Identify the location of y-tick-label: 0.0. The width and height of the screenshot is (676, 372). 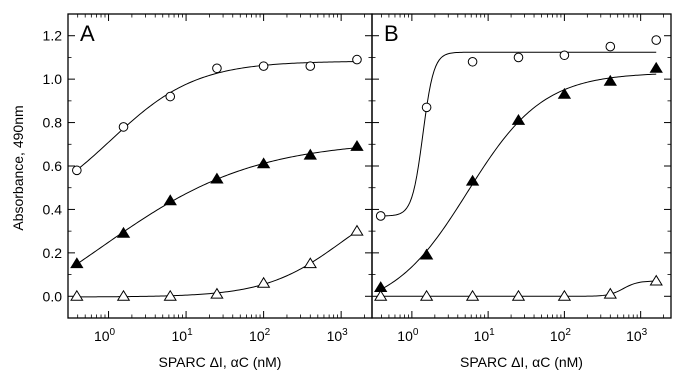
(53, 296).